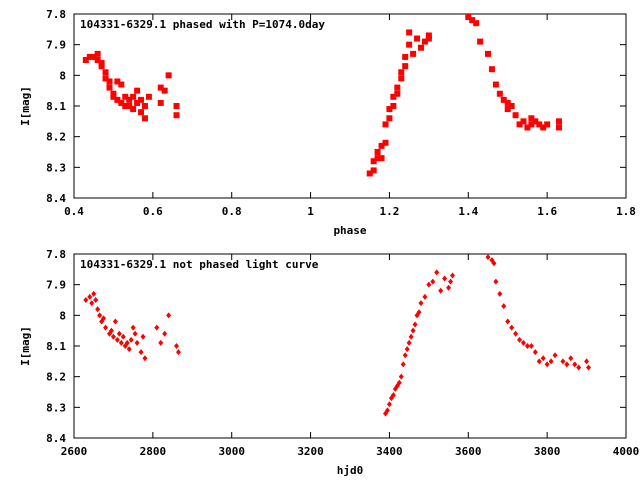 This screenshot has width=640, height=485. I want to click on unphased-y-tick-label: 8.2, so click(56, 377).